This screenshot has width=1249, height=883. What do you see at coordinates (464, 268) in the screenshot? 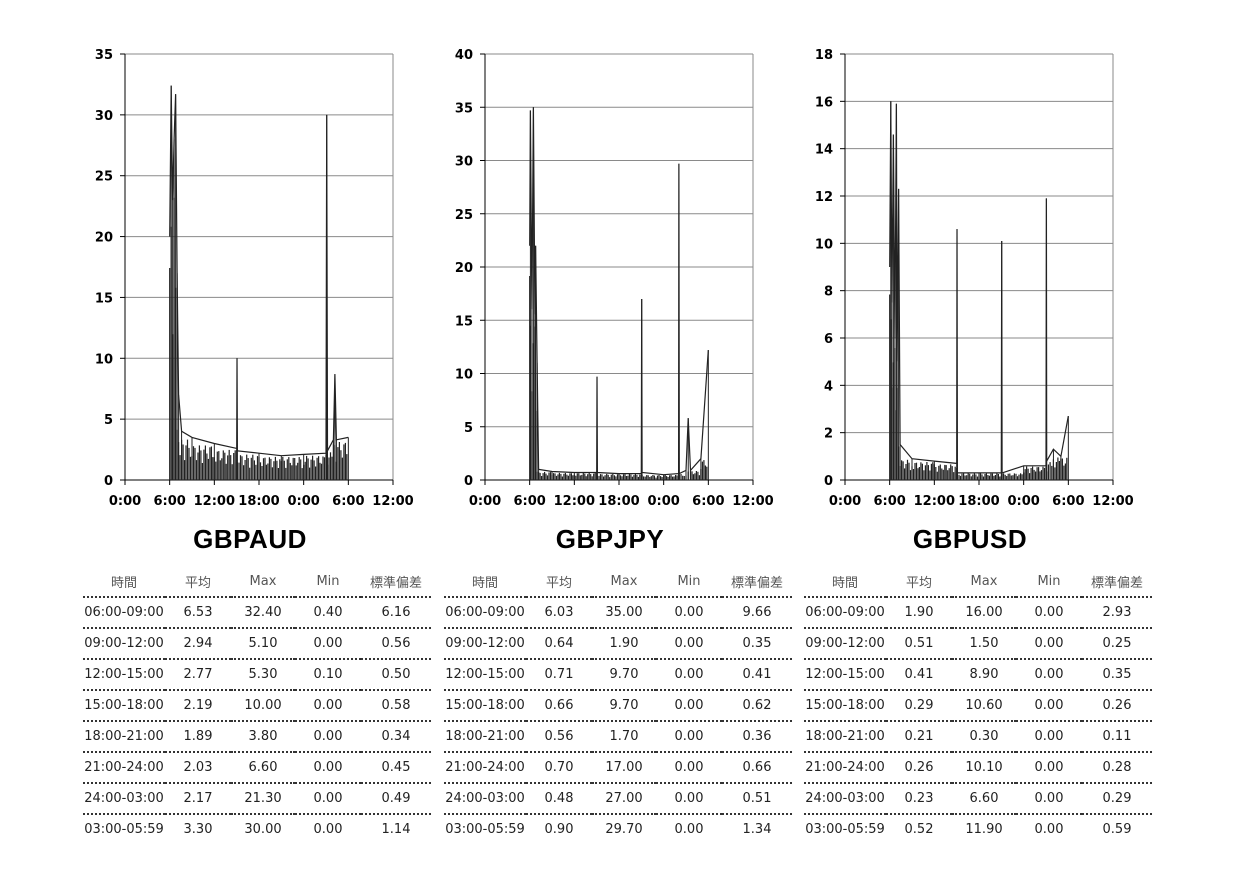
I see `y-tick-label: 20` at bounding box center [464, 268].